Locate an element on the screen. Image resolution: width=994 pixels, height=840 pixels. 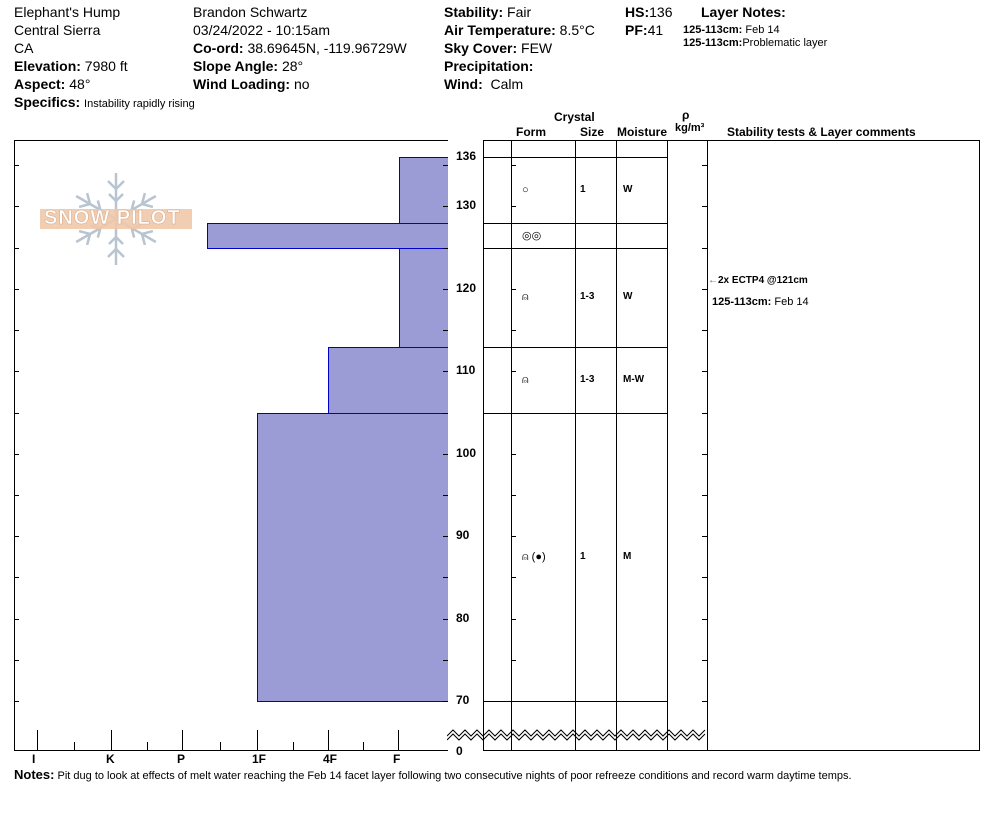
crystal-size: 1 is located at coordinates (583, 556).